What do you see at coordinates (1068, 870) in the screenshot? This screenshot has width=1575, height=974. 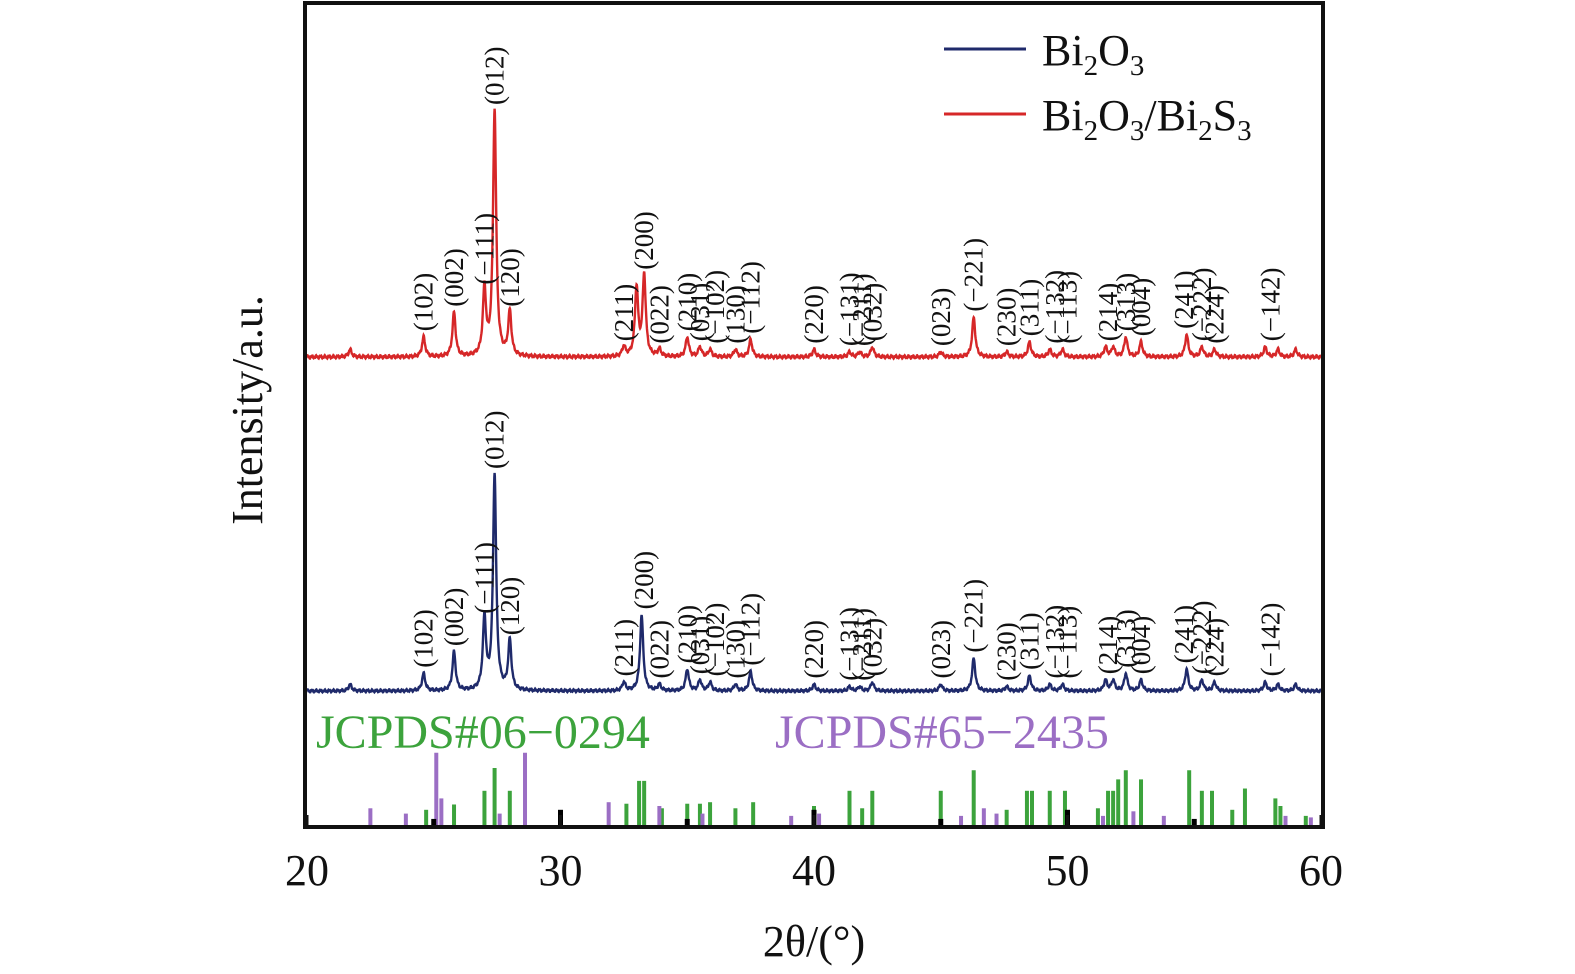 I see `x-tick-label-50: 50` at bounding box center [1068, 870].